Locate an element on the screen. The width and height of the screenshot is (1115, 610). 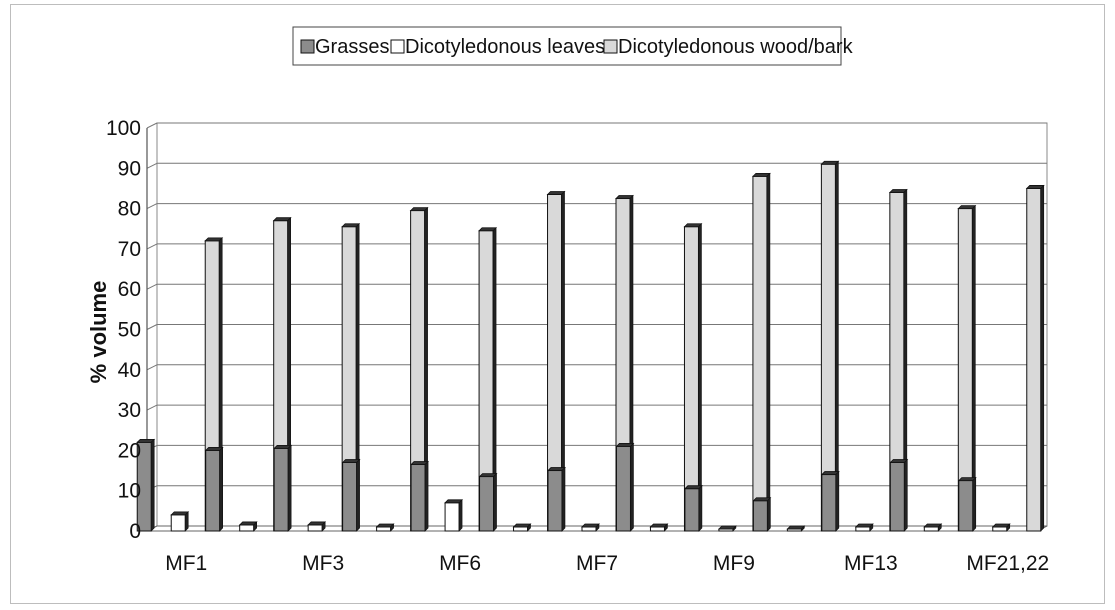
y-tick-label: 50 is located at coordinates (129, 330).